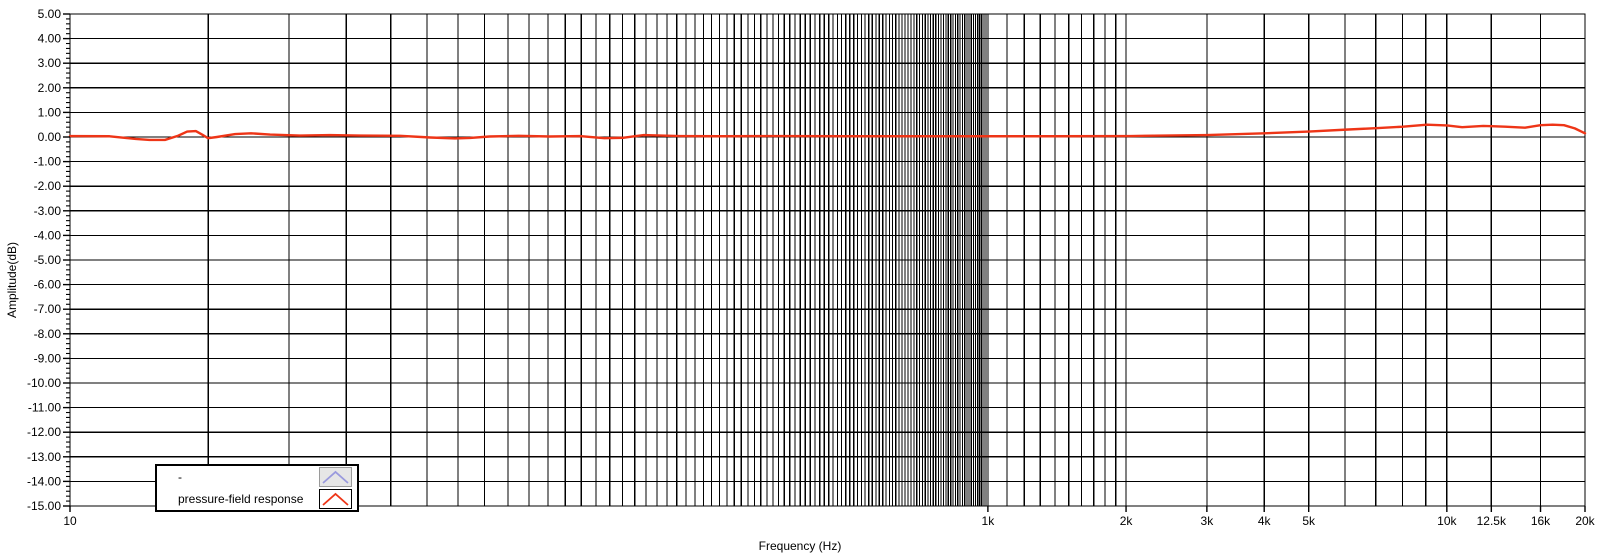 The width and height of the screenshot is (1601, 558). What do you see at coordinates (1309, 521) in the screenshot?
I see `x-tick-label: 5k` at bounding box center [1309, 521].